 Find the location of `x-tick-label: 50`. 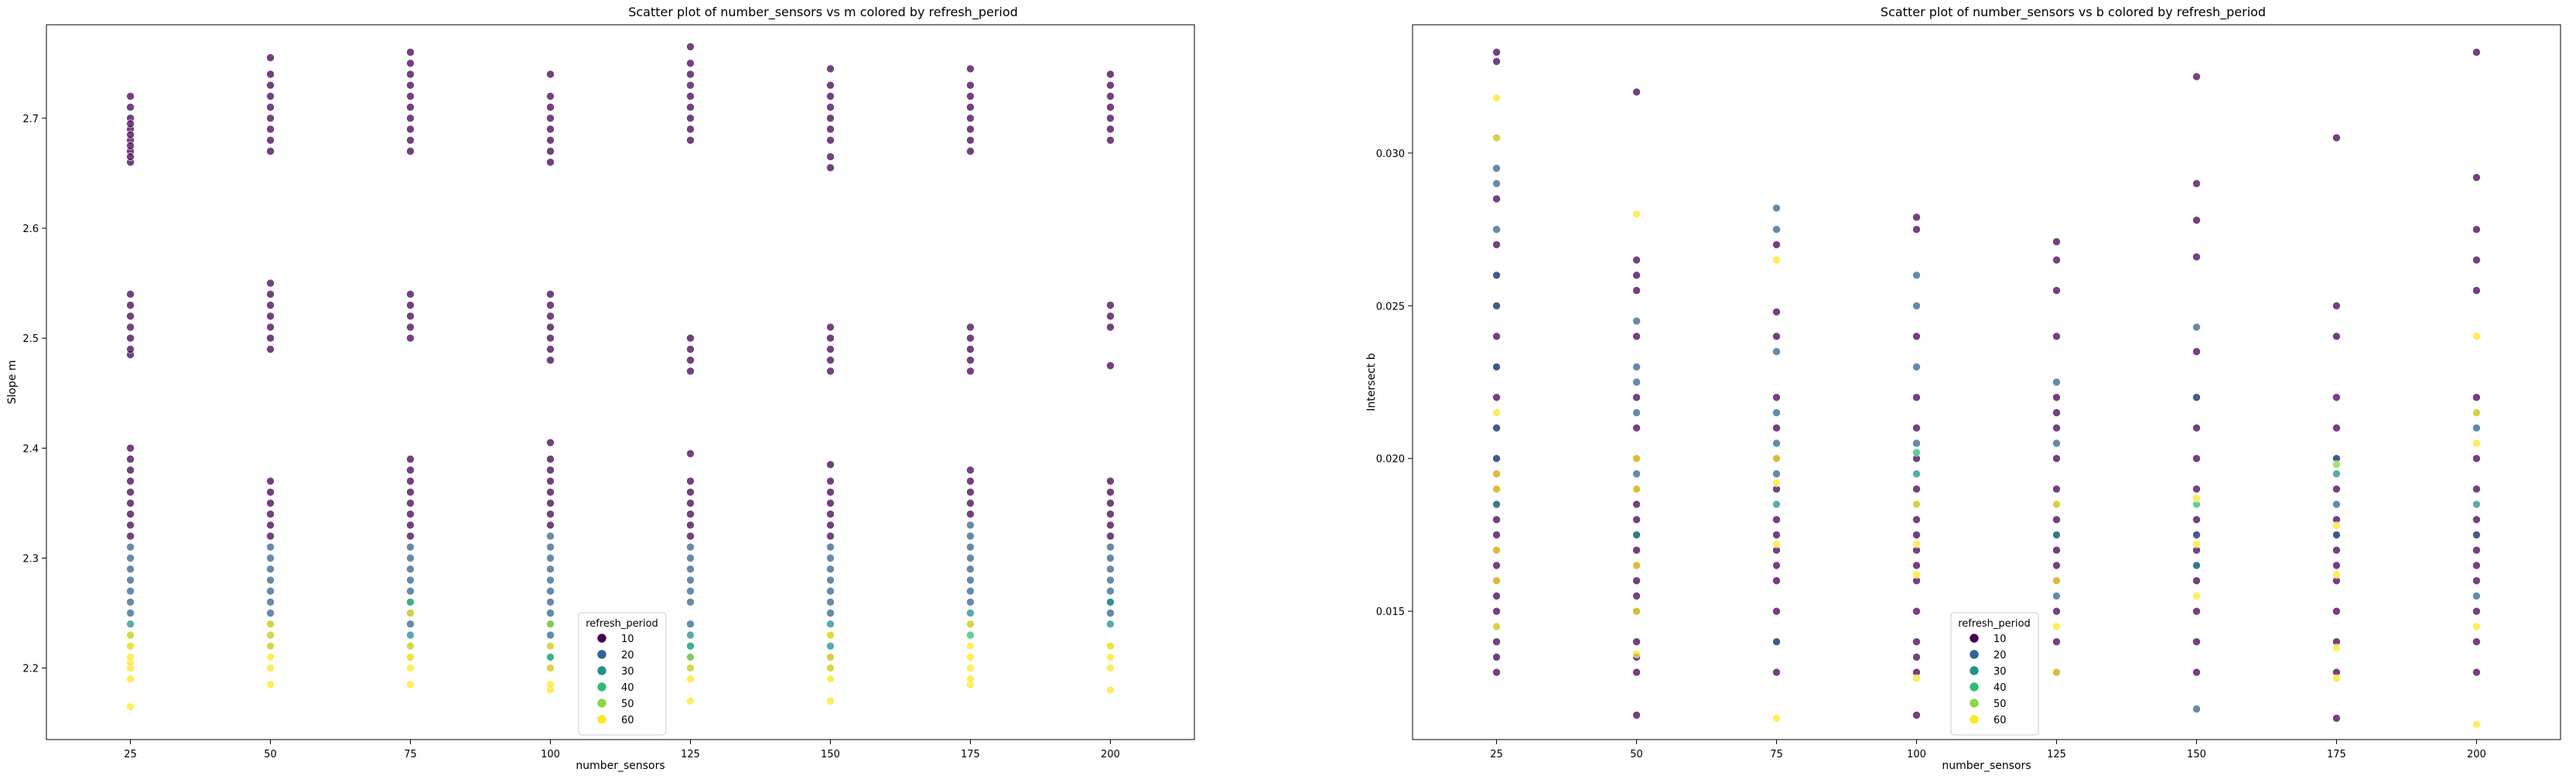

x-tick-label: 50 is located at coordinates (1637, 755).